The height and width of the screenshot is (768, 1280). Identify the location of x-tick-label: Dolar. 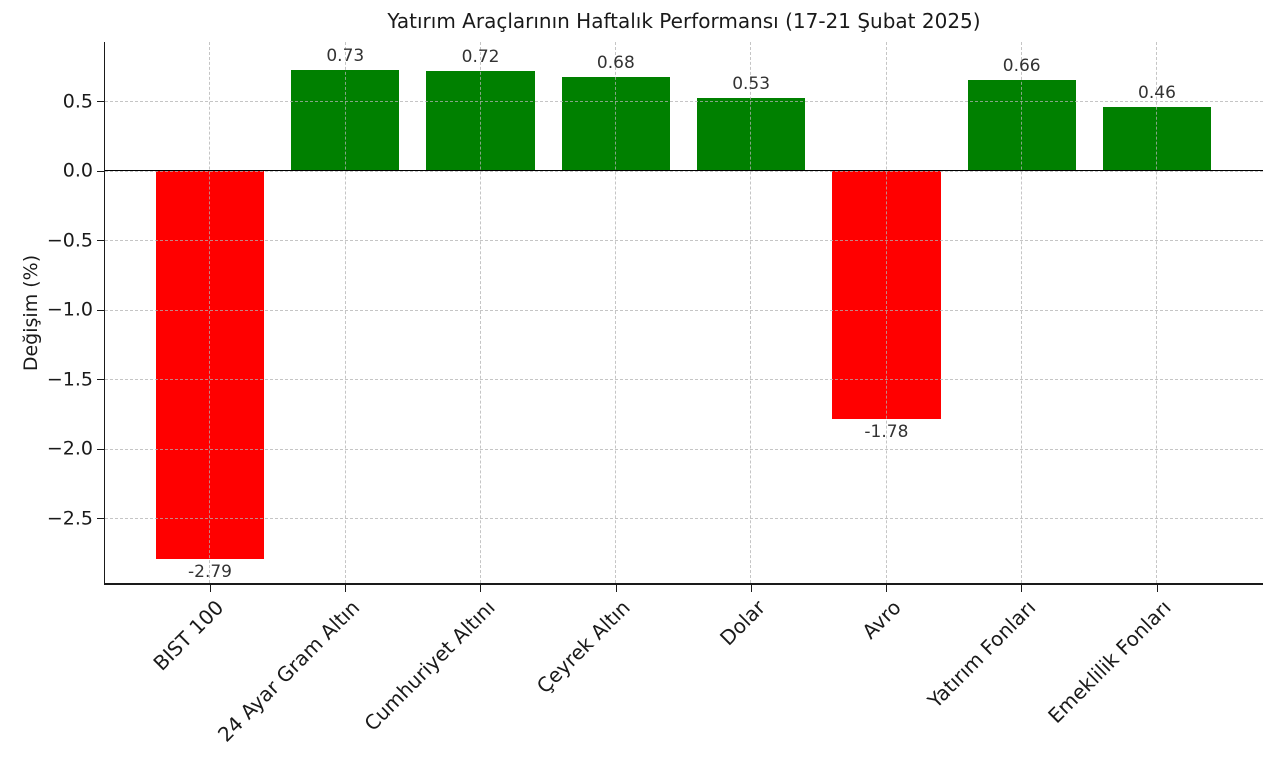
(742, 623).